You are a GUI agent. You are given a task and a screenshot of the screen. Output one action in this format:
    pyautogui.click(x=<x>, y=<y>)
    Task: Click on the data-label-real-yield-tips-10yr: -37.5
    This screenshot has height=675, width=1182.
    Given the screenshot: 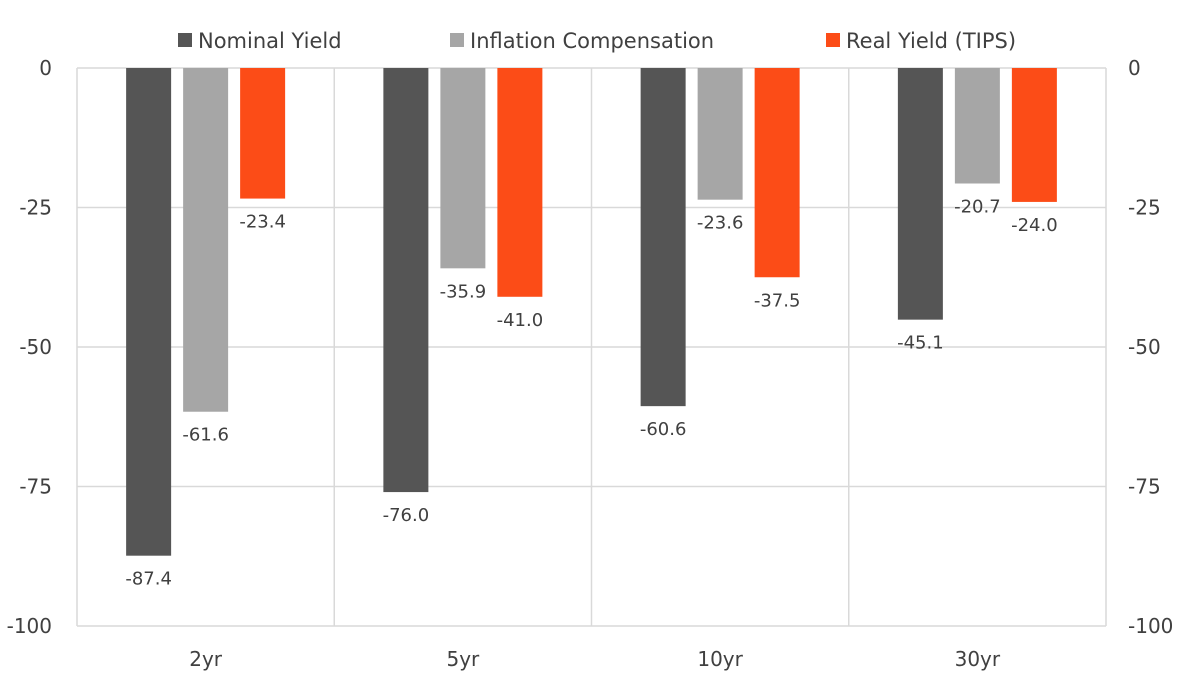 What is the action you would take?
    pyautogui.click(x=777, y=300)
    